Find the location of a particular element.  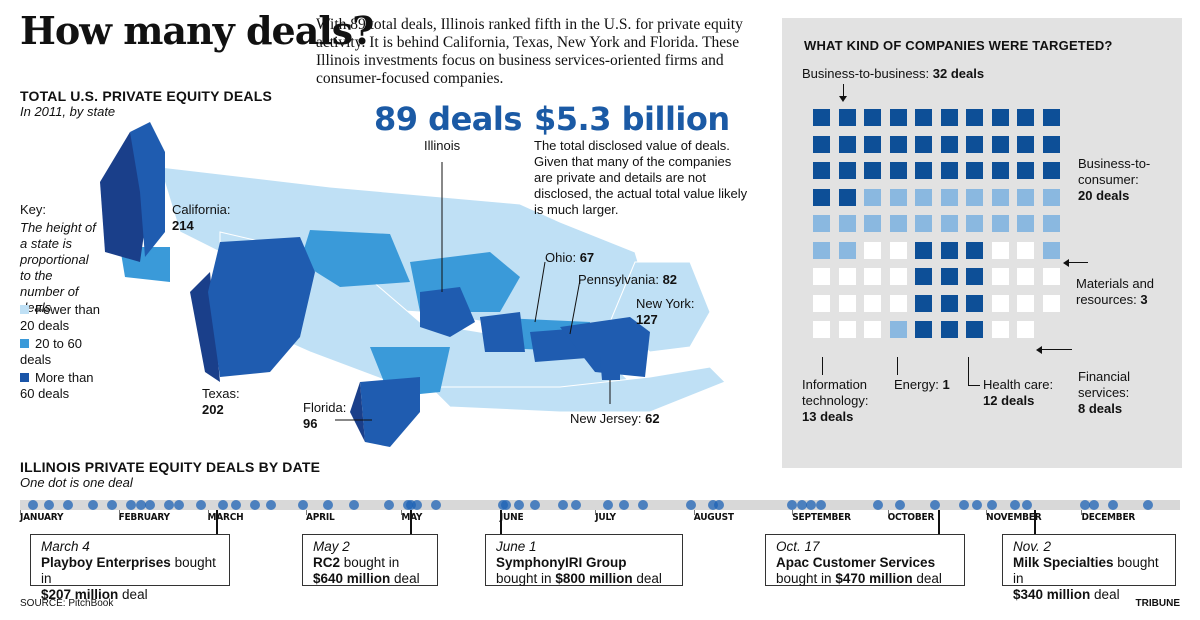

key-title: Key: is located at coordinates (33, 209).